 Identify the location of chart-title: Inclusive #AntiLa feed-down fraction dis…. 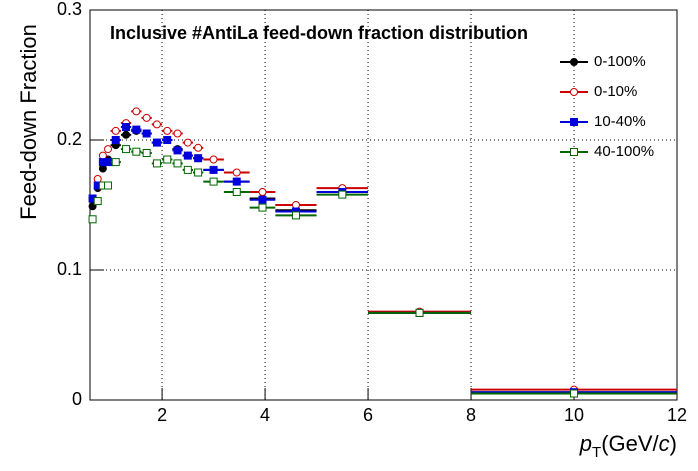
(319, 33).